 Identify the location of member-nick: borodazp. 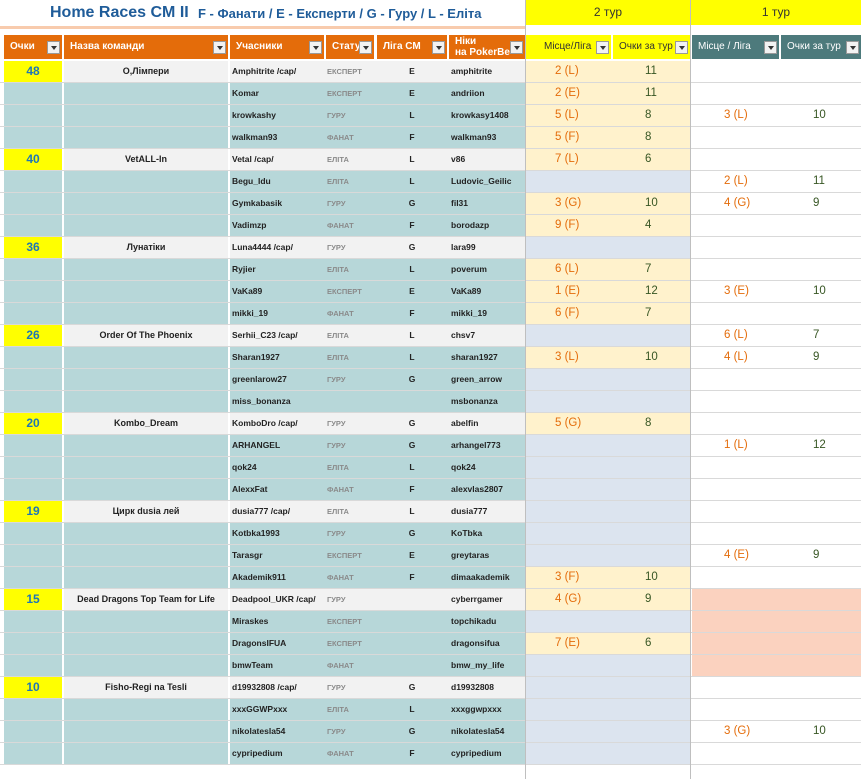
(470, 225).